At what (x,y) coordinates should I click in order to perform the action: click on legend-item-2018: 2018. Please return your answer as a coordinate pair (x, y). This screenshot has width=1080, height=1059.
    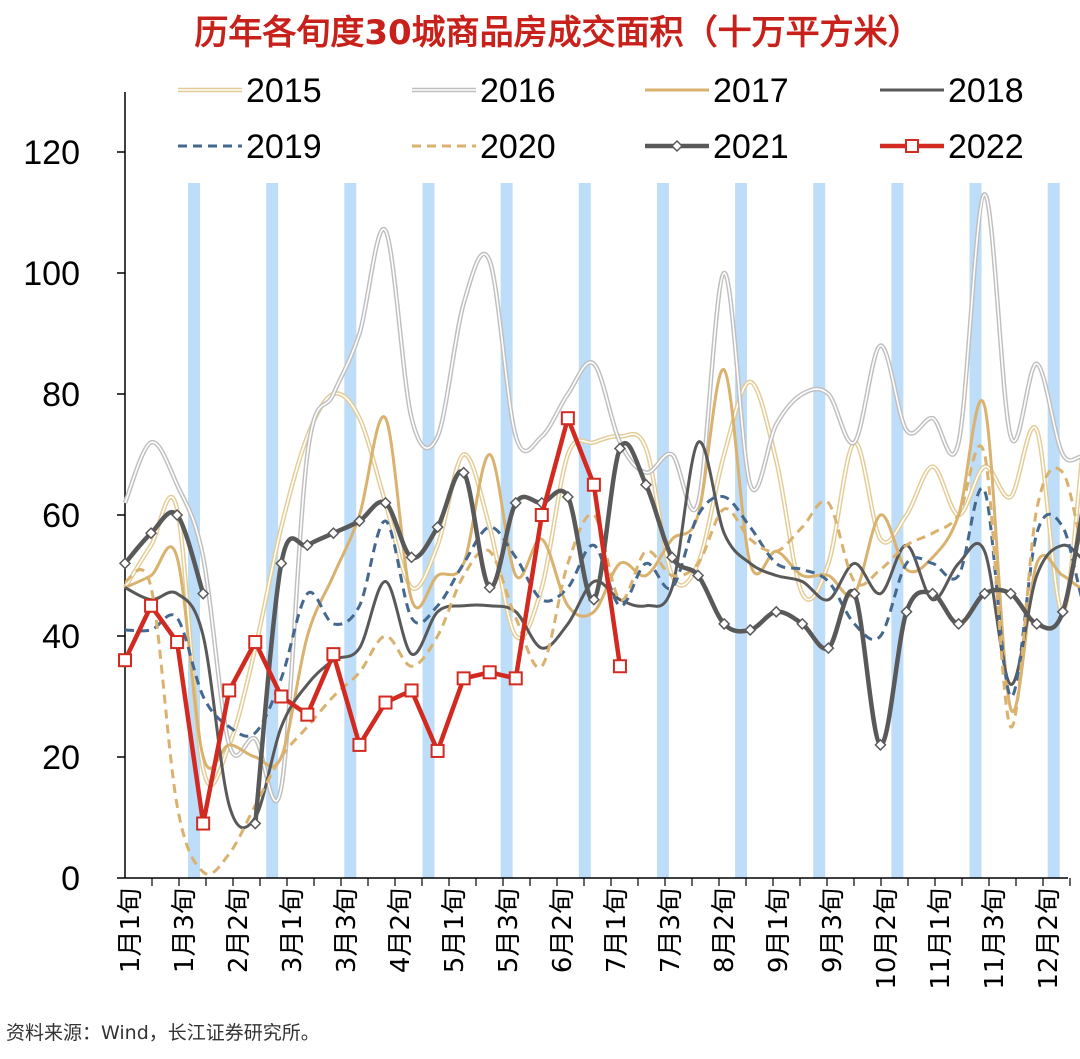
    Looking at the image, I should click on (952, 91).